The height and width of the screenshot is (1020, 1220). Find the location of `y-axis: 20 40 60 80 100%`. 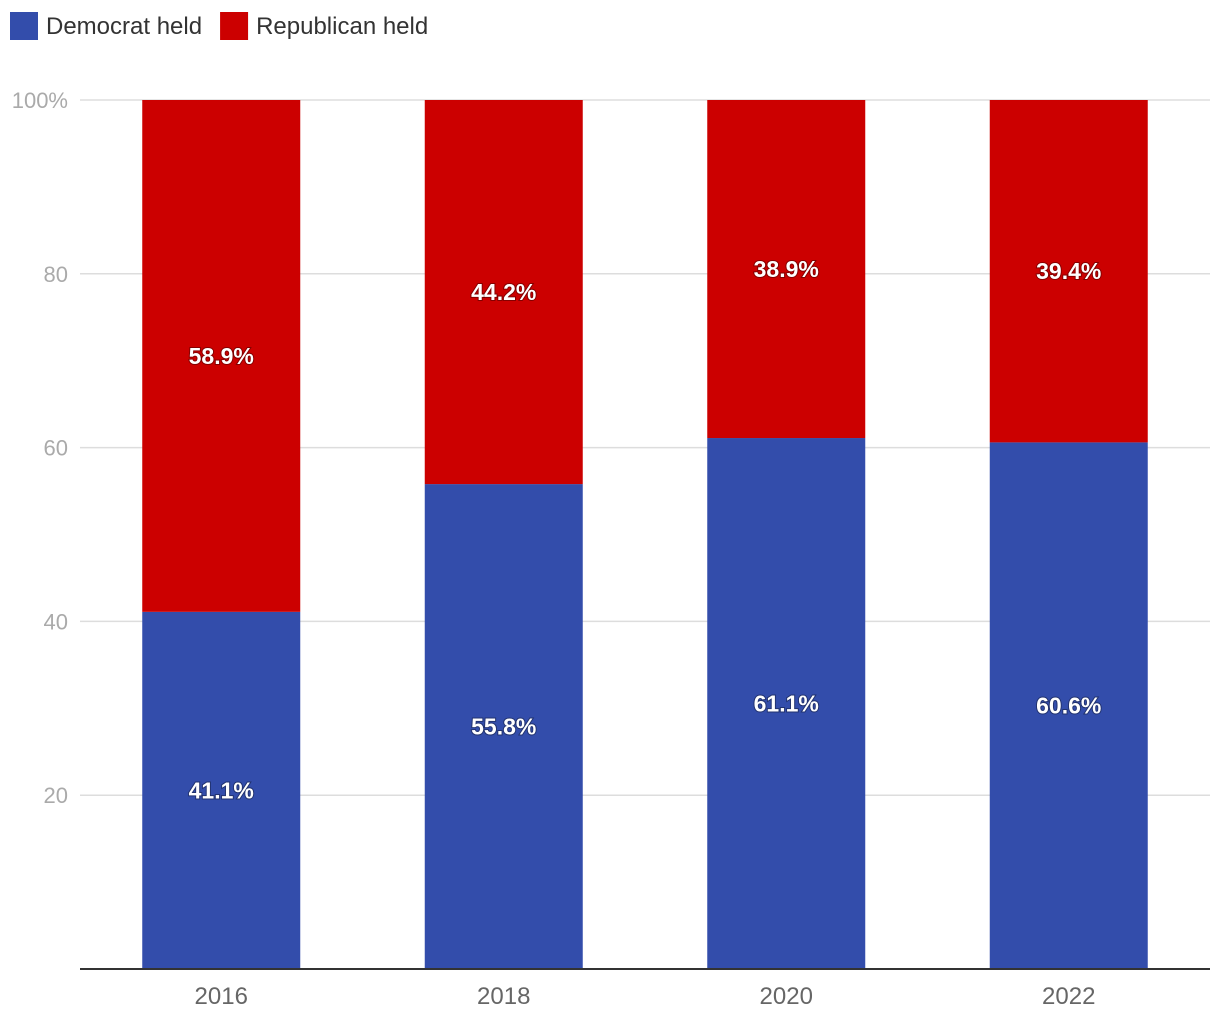

y-axis: 20 40 60 80 100% is located at coordinates (40, 448).